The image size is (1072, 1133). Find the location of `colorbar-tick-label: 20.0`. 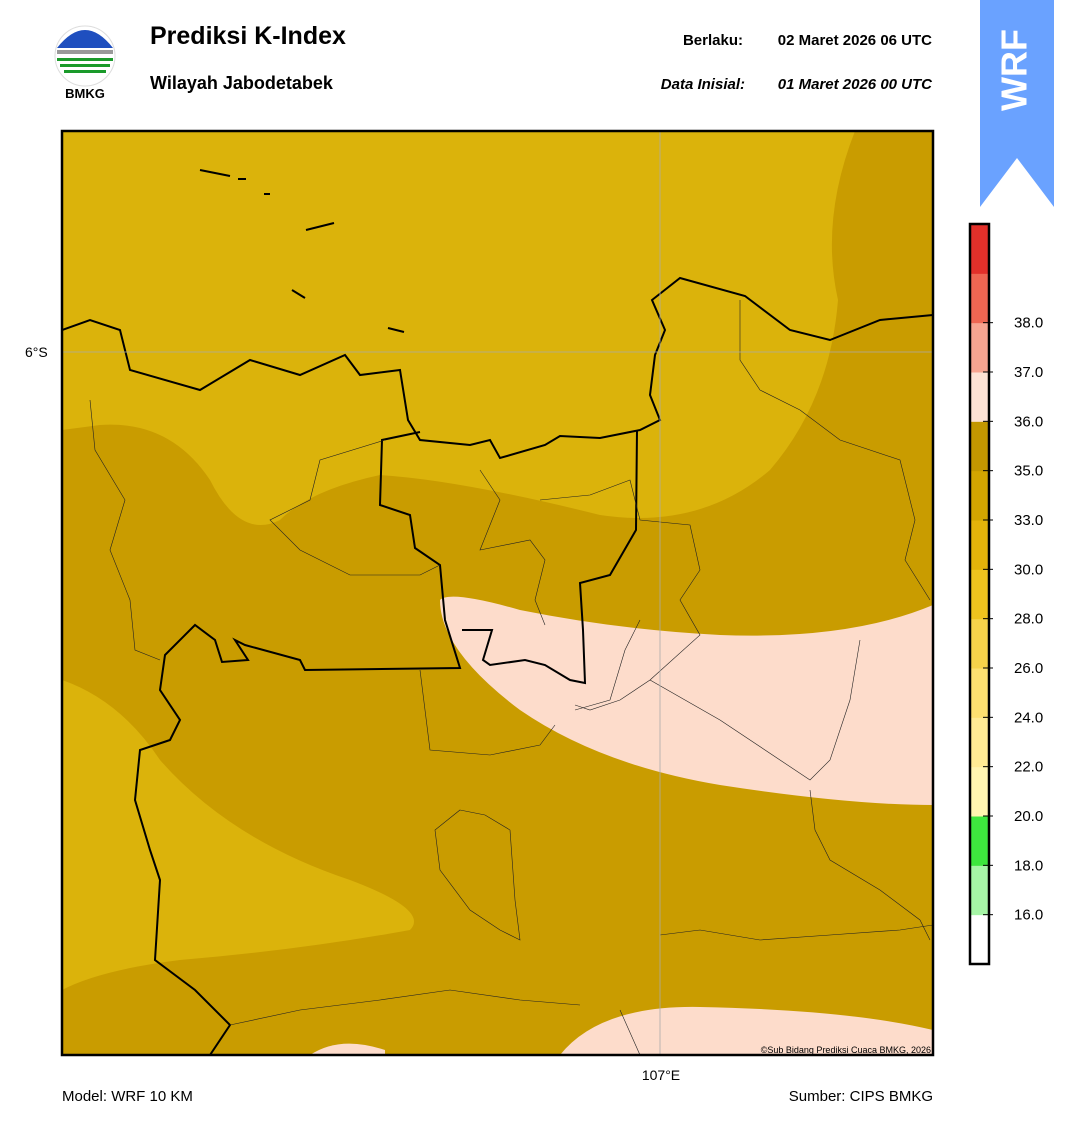

colorbar-tick-label: 20.0 is located at coordinates (1028, 816).